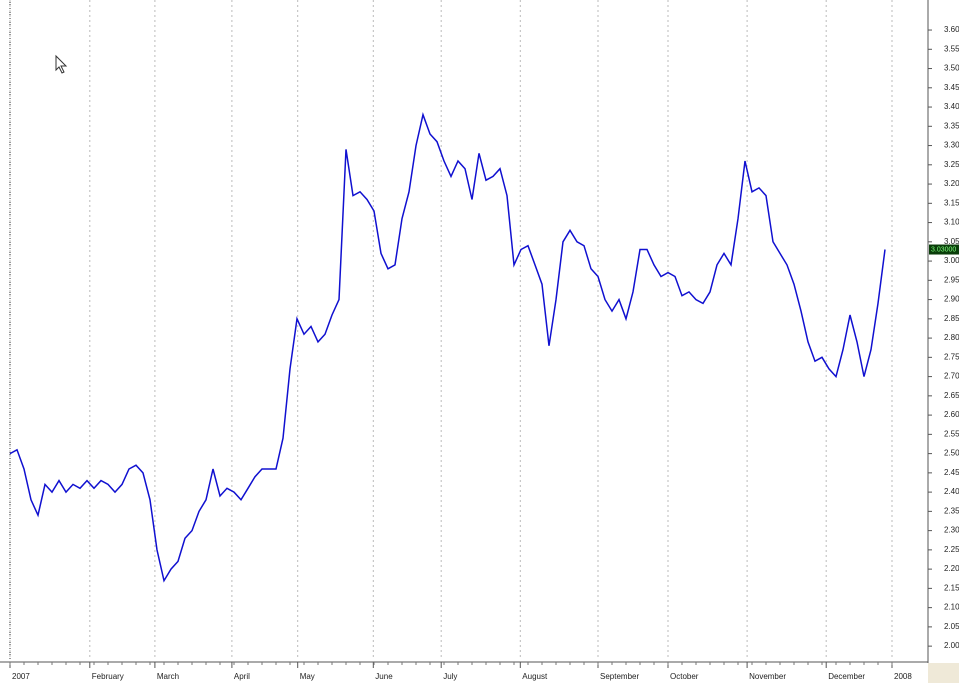 The height and width of the screenshot is (683, 959). I want to click on y-tick-label: 2.95, so click(951, 279).